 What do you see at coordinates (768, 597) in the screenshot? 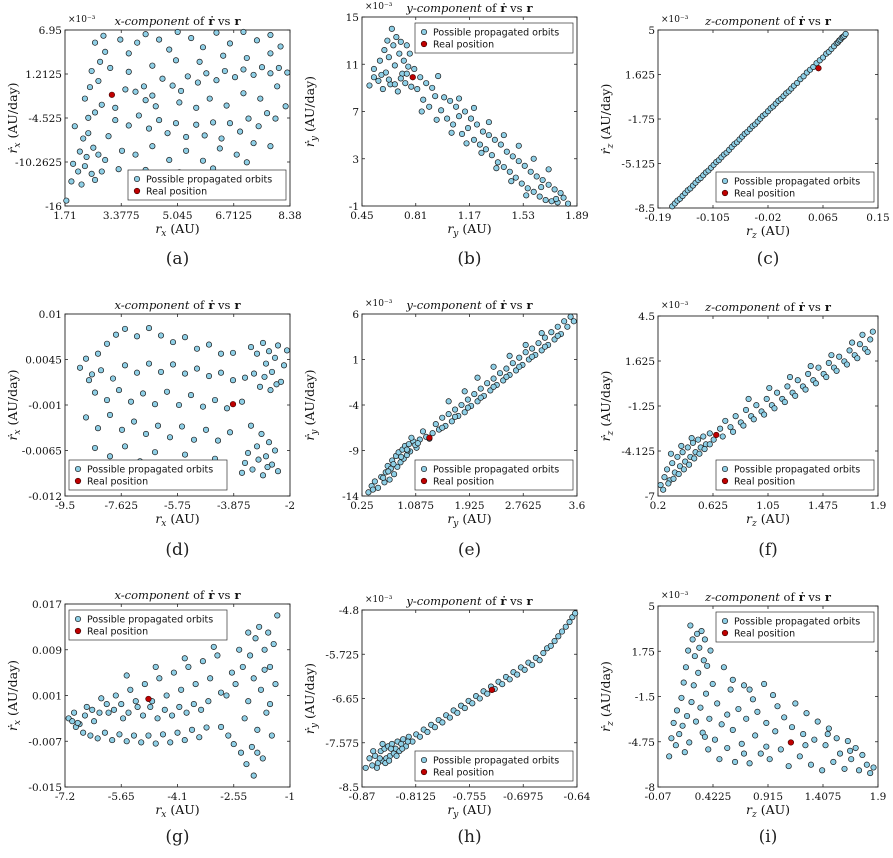
I see `chart-title: z-component of ṙ vs r` at bounding box center [768, 597].